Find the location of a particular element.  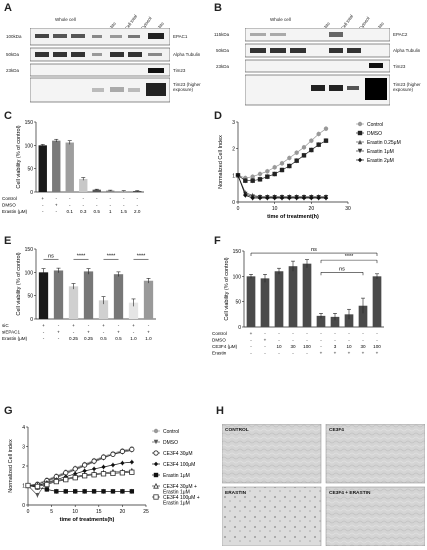

y-tick-label: 2 is located at coordinates (233, 150).